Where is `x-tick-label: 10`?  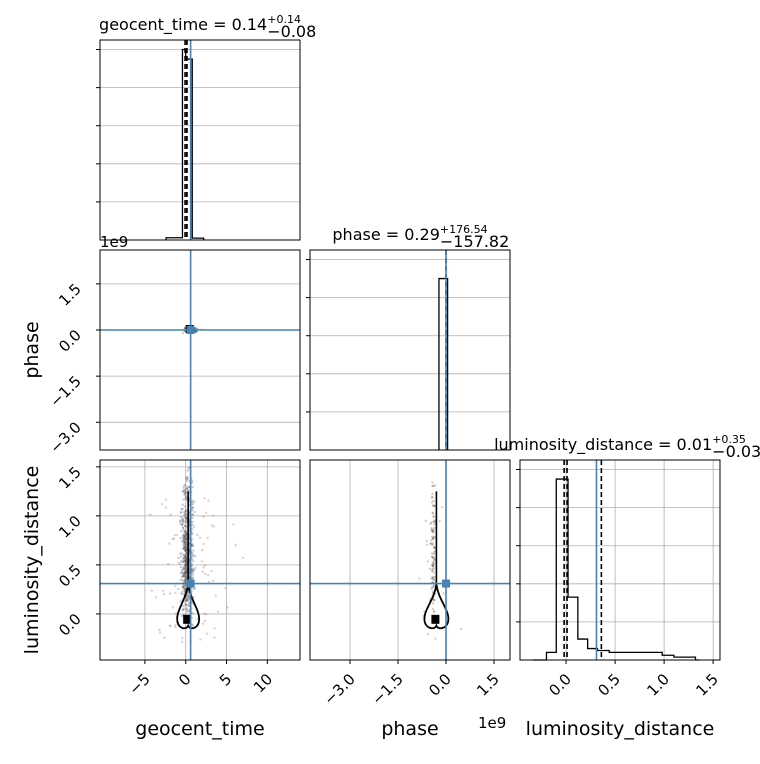
x-tick-label: 10 is located at coordinates (263, 683).